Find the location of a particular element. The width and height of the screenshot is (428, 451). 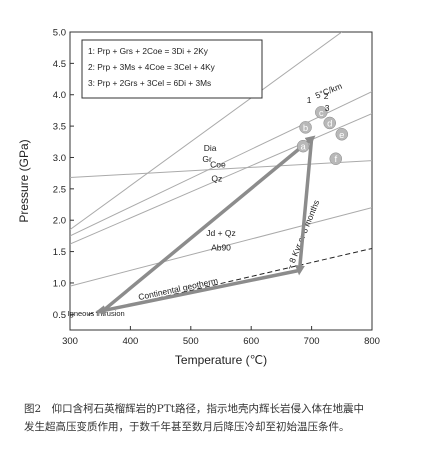

y-tick-label: 2.0 is located at coordinates (59, 221).